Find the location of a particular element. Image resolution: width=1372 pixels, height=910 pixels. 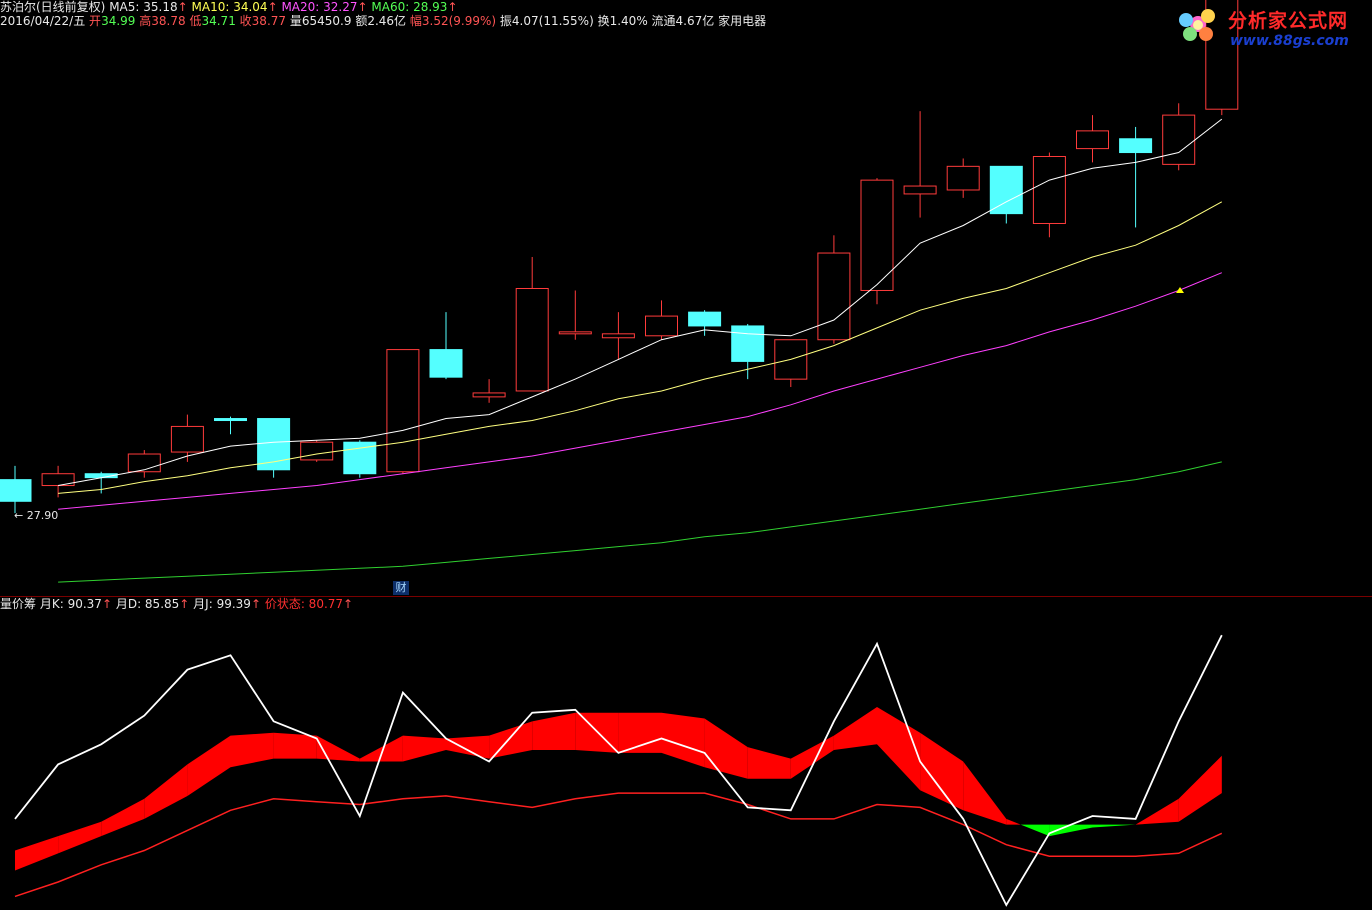

open-label: 开 is located at coordinates (95, 21).